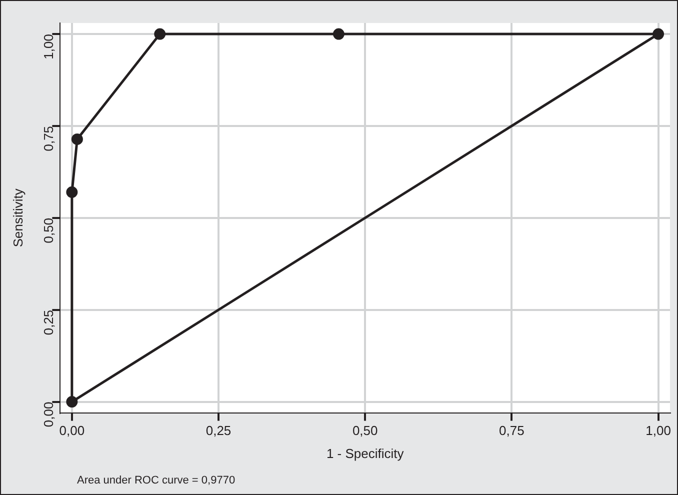  Describe the element at coordinates (18, 218) in the screenshot. I see `y-axis-title: Sensitivity` at that location.